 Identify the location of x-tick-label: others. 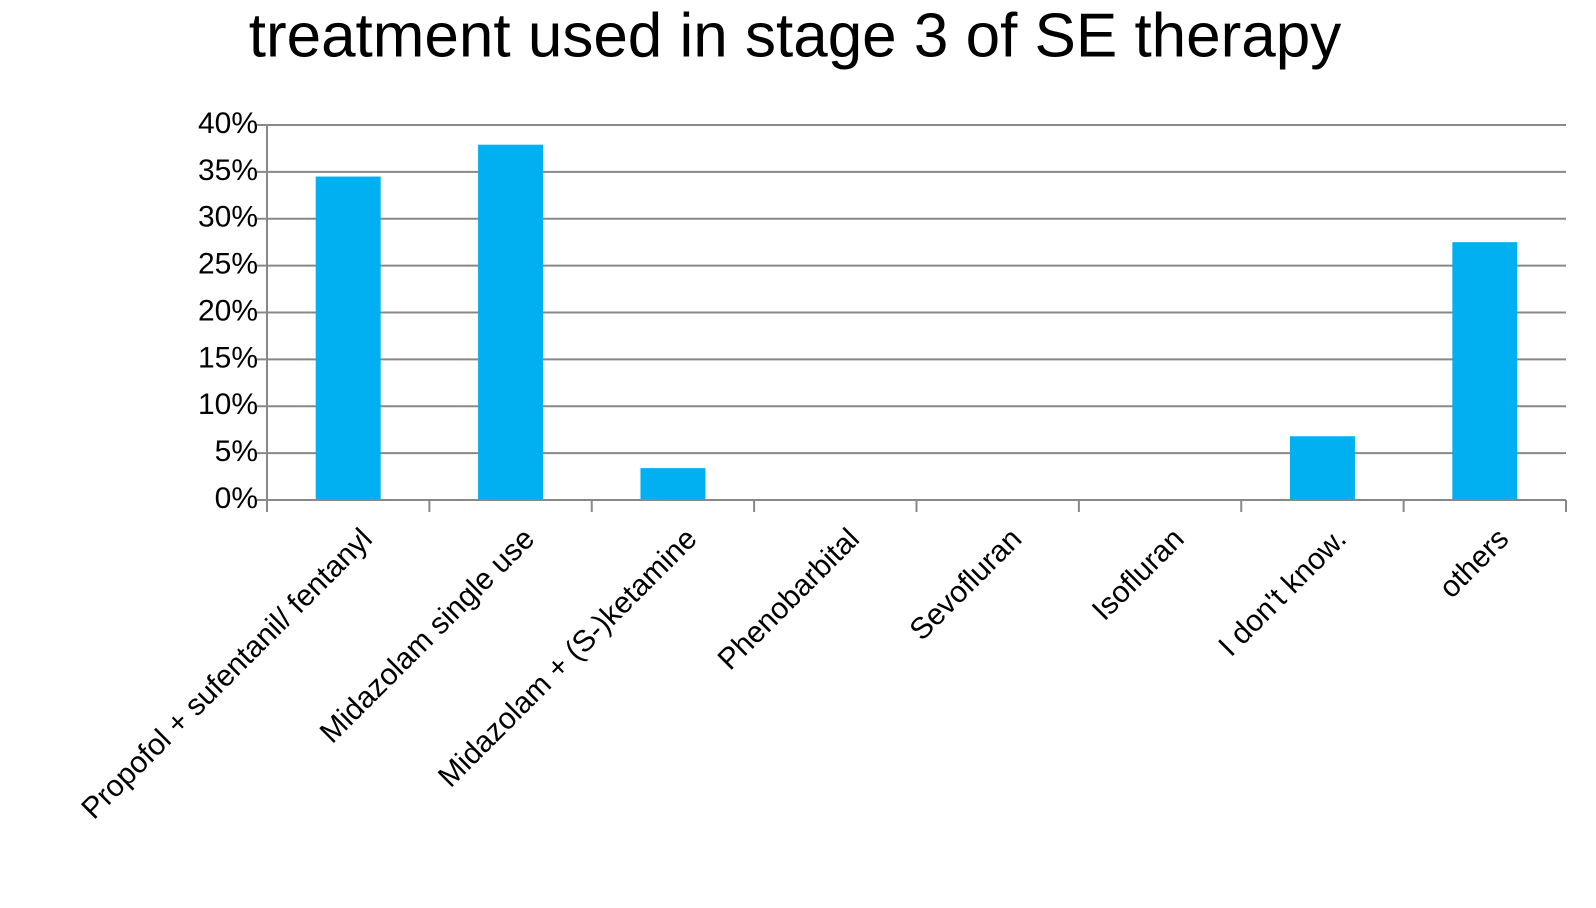
(1474, 563).